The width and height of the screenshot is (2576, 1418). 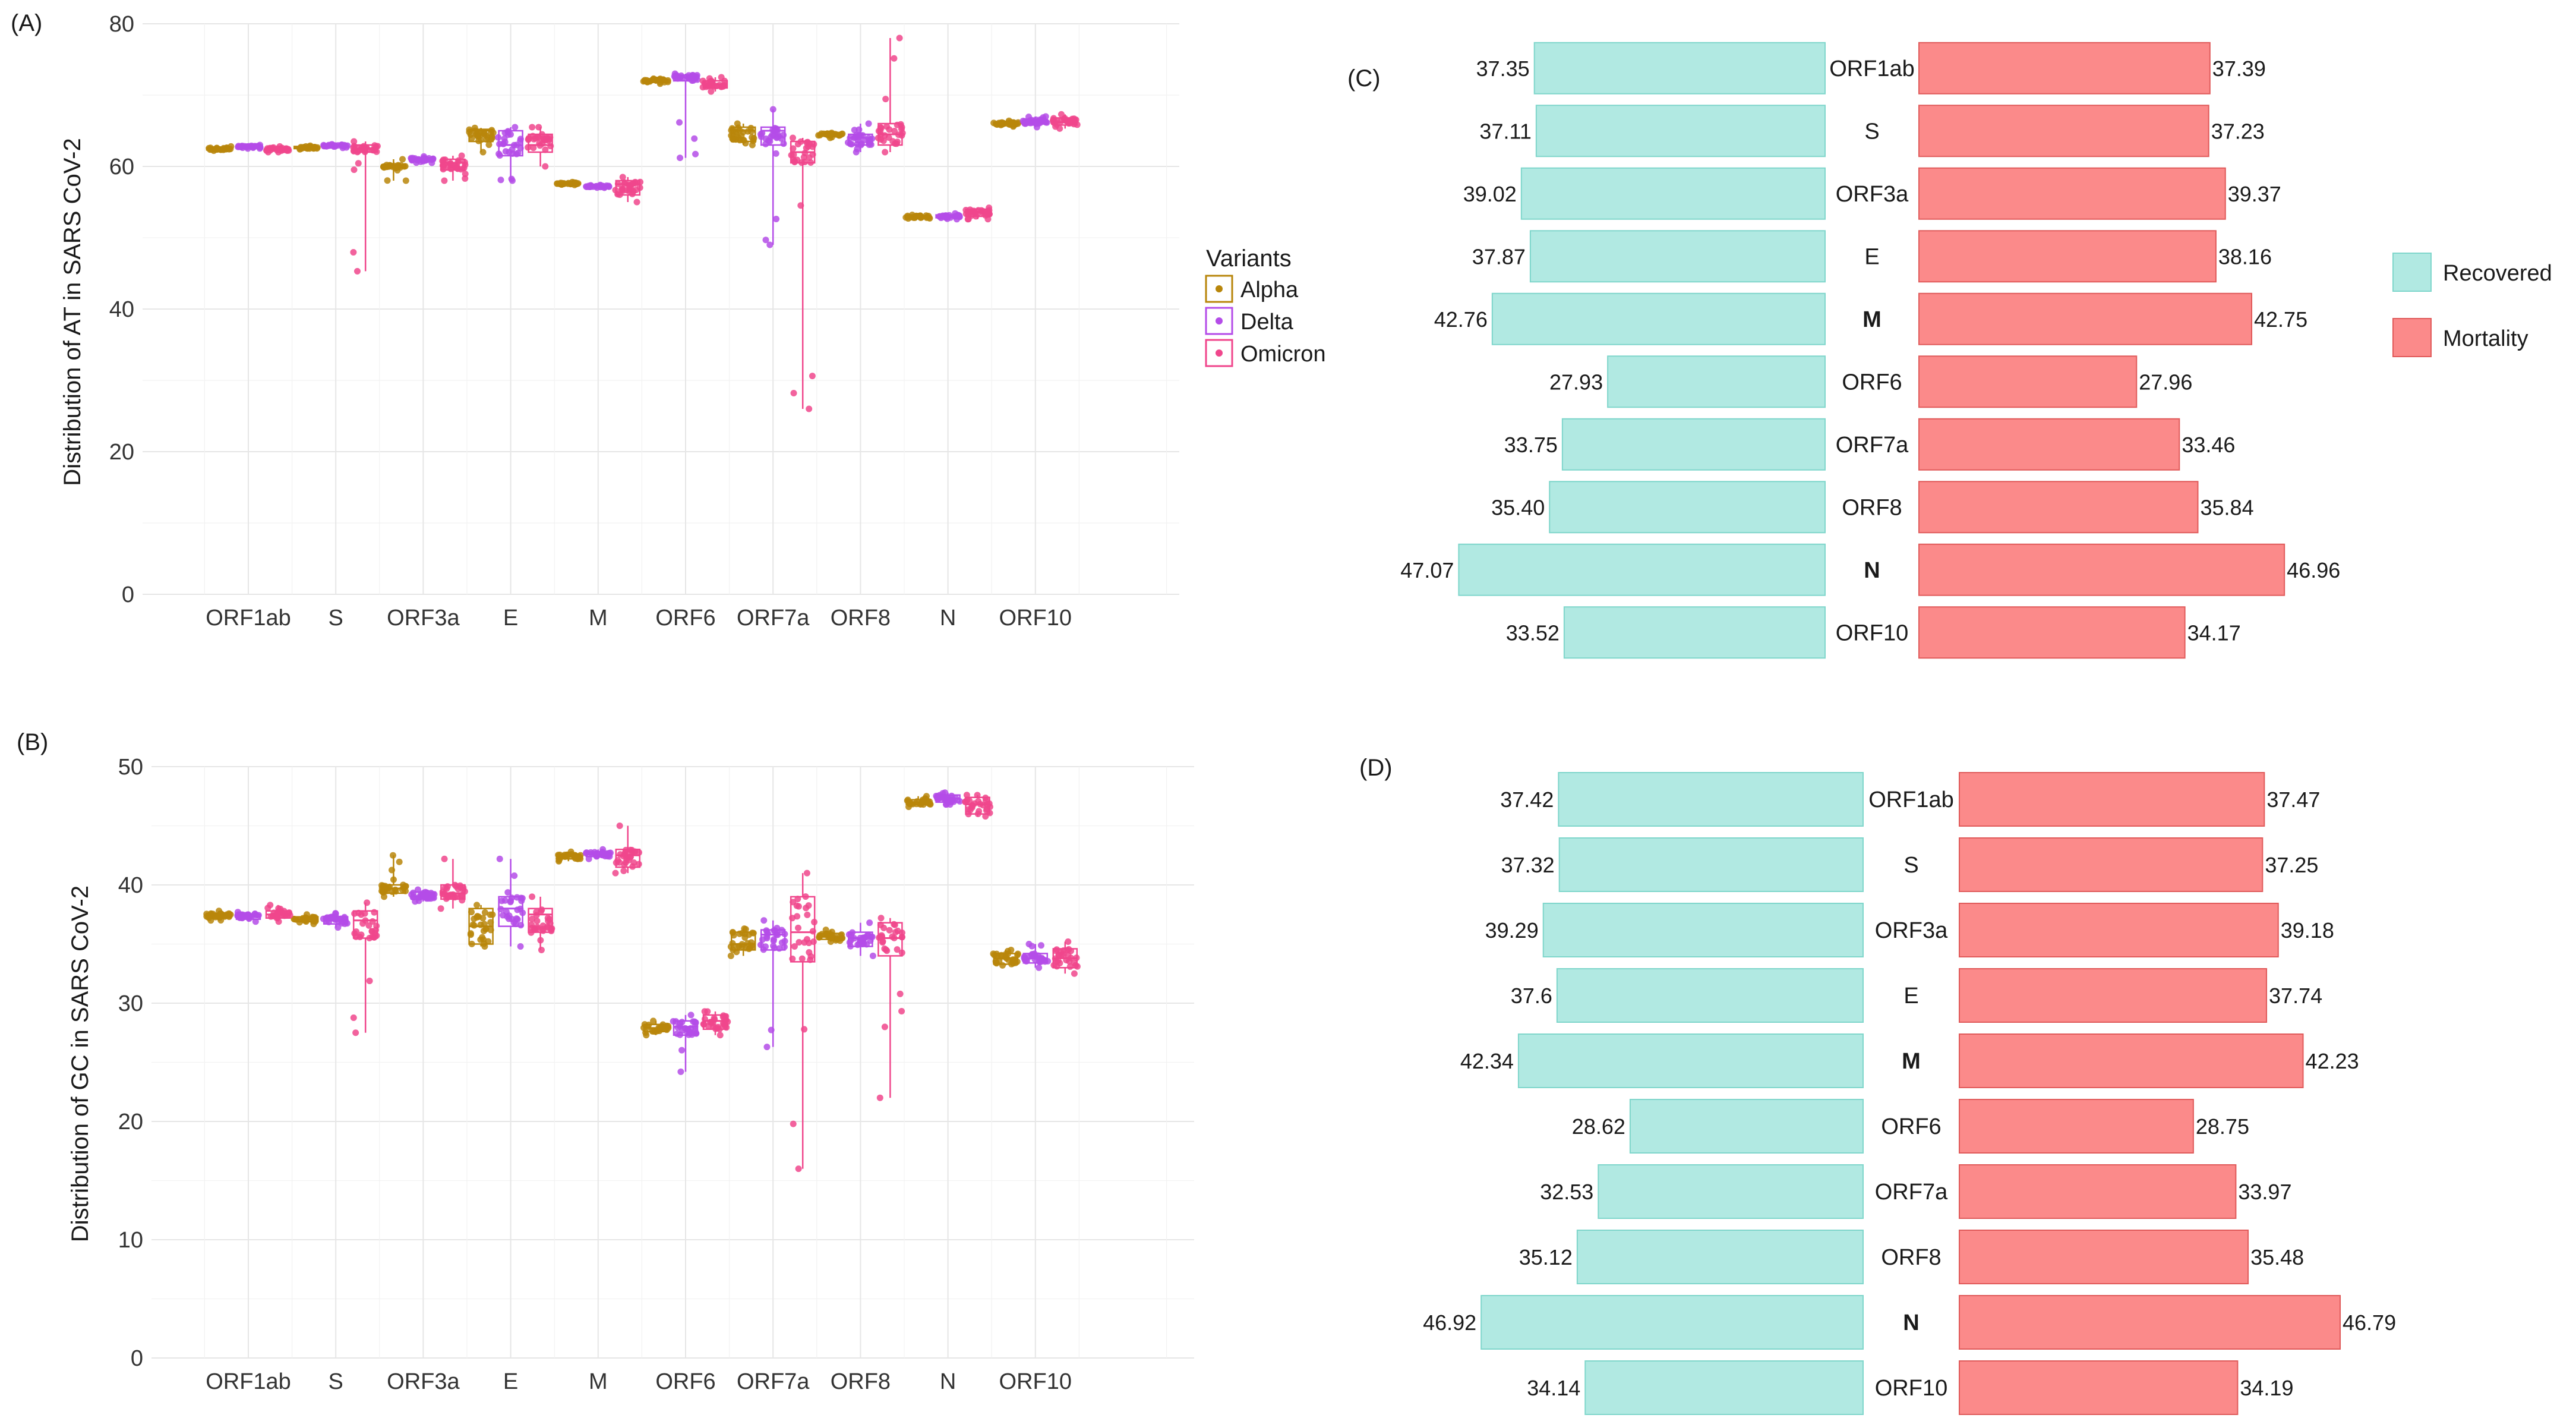 What do you see at coordinates (305, 919) in the screenshot?
I see `box-alpha-s` at bounding box center [305, 919].